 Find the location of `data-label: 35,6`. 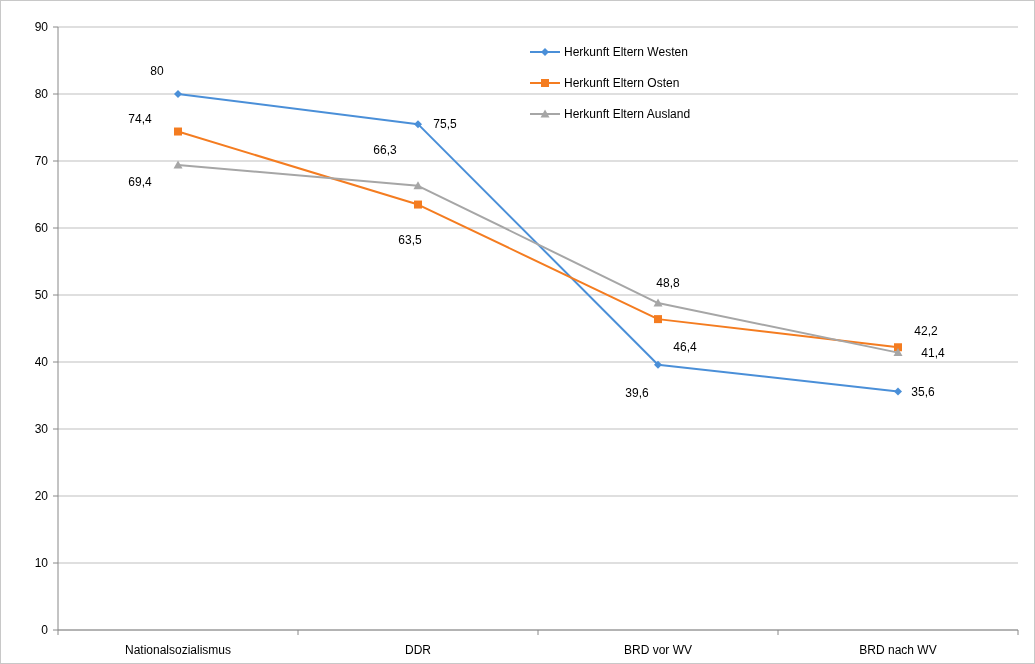

data-label: 35,6 is located at coordinates (923, 391).